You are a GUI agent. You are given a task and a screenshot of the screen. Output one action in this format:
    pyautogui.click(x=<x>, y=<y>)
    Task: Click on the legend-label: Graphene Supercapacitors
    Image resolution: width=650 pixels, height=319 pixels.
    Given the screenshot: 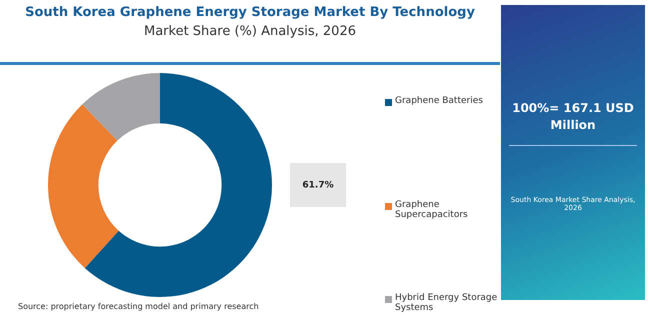 What is the action you would take?
    pyautogui.click(x=432, y=210)
    